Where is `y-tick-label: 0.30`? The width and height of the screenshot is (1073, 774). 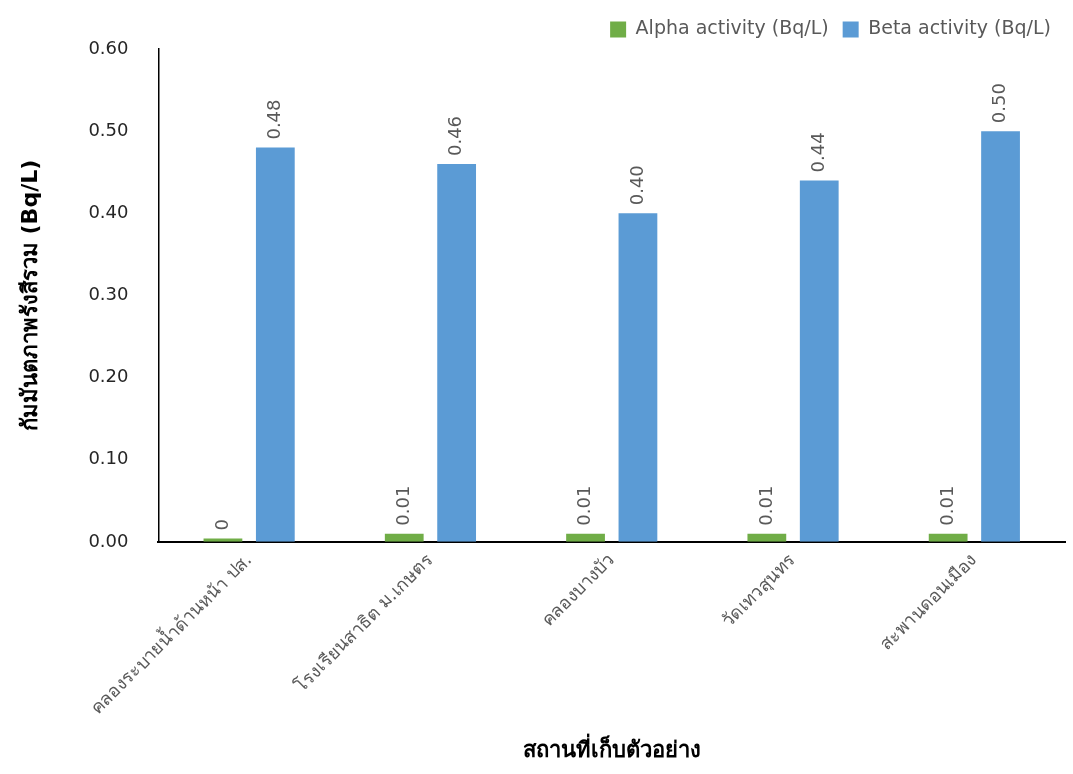
y-tick-label: 0.30 is located at coordinates (108, 294).